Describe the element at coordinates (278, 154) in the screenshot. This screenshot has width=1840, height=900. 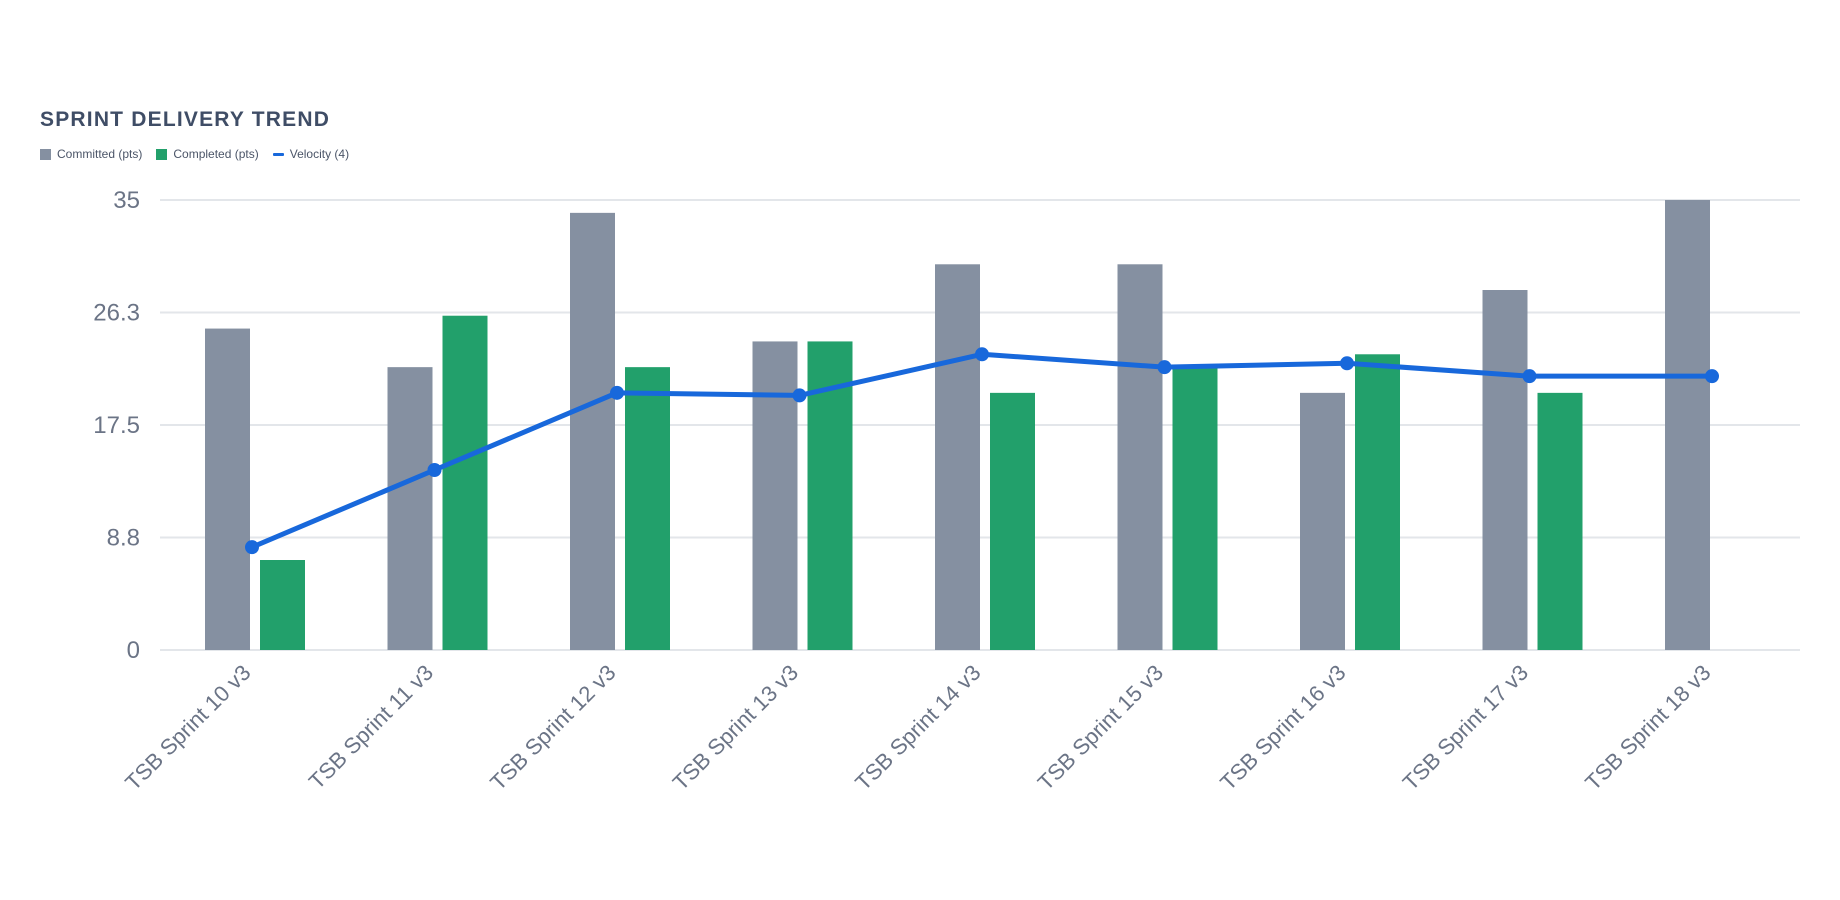
I see `legend-swatch-velocity` at that location.